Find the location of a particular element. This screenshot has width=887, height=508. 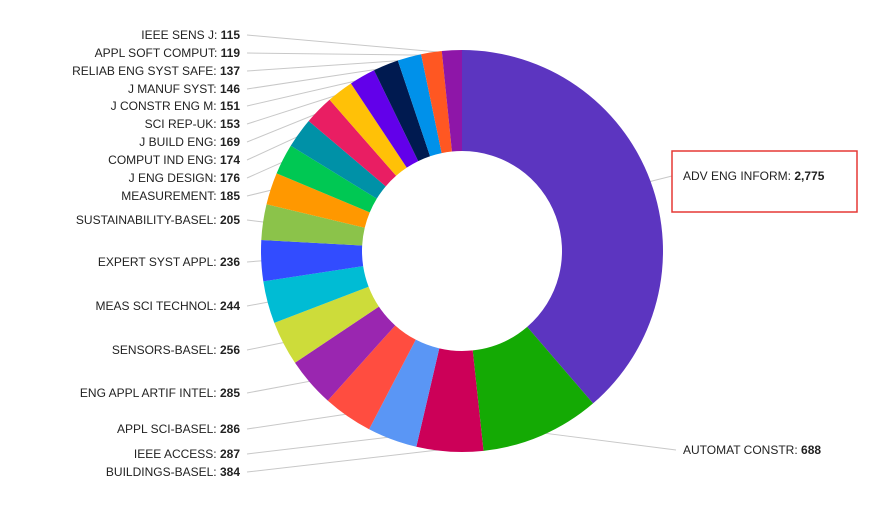

slice-label-name: EXPERT SYST APPL: is located at coordinates (159, 262).